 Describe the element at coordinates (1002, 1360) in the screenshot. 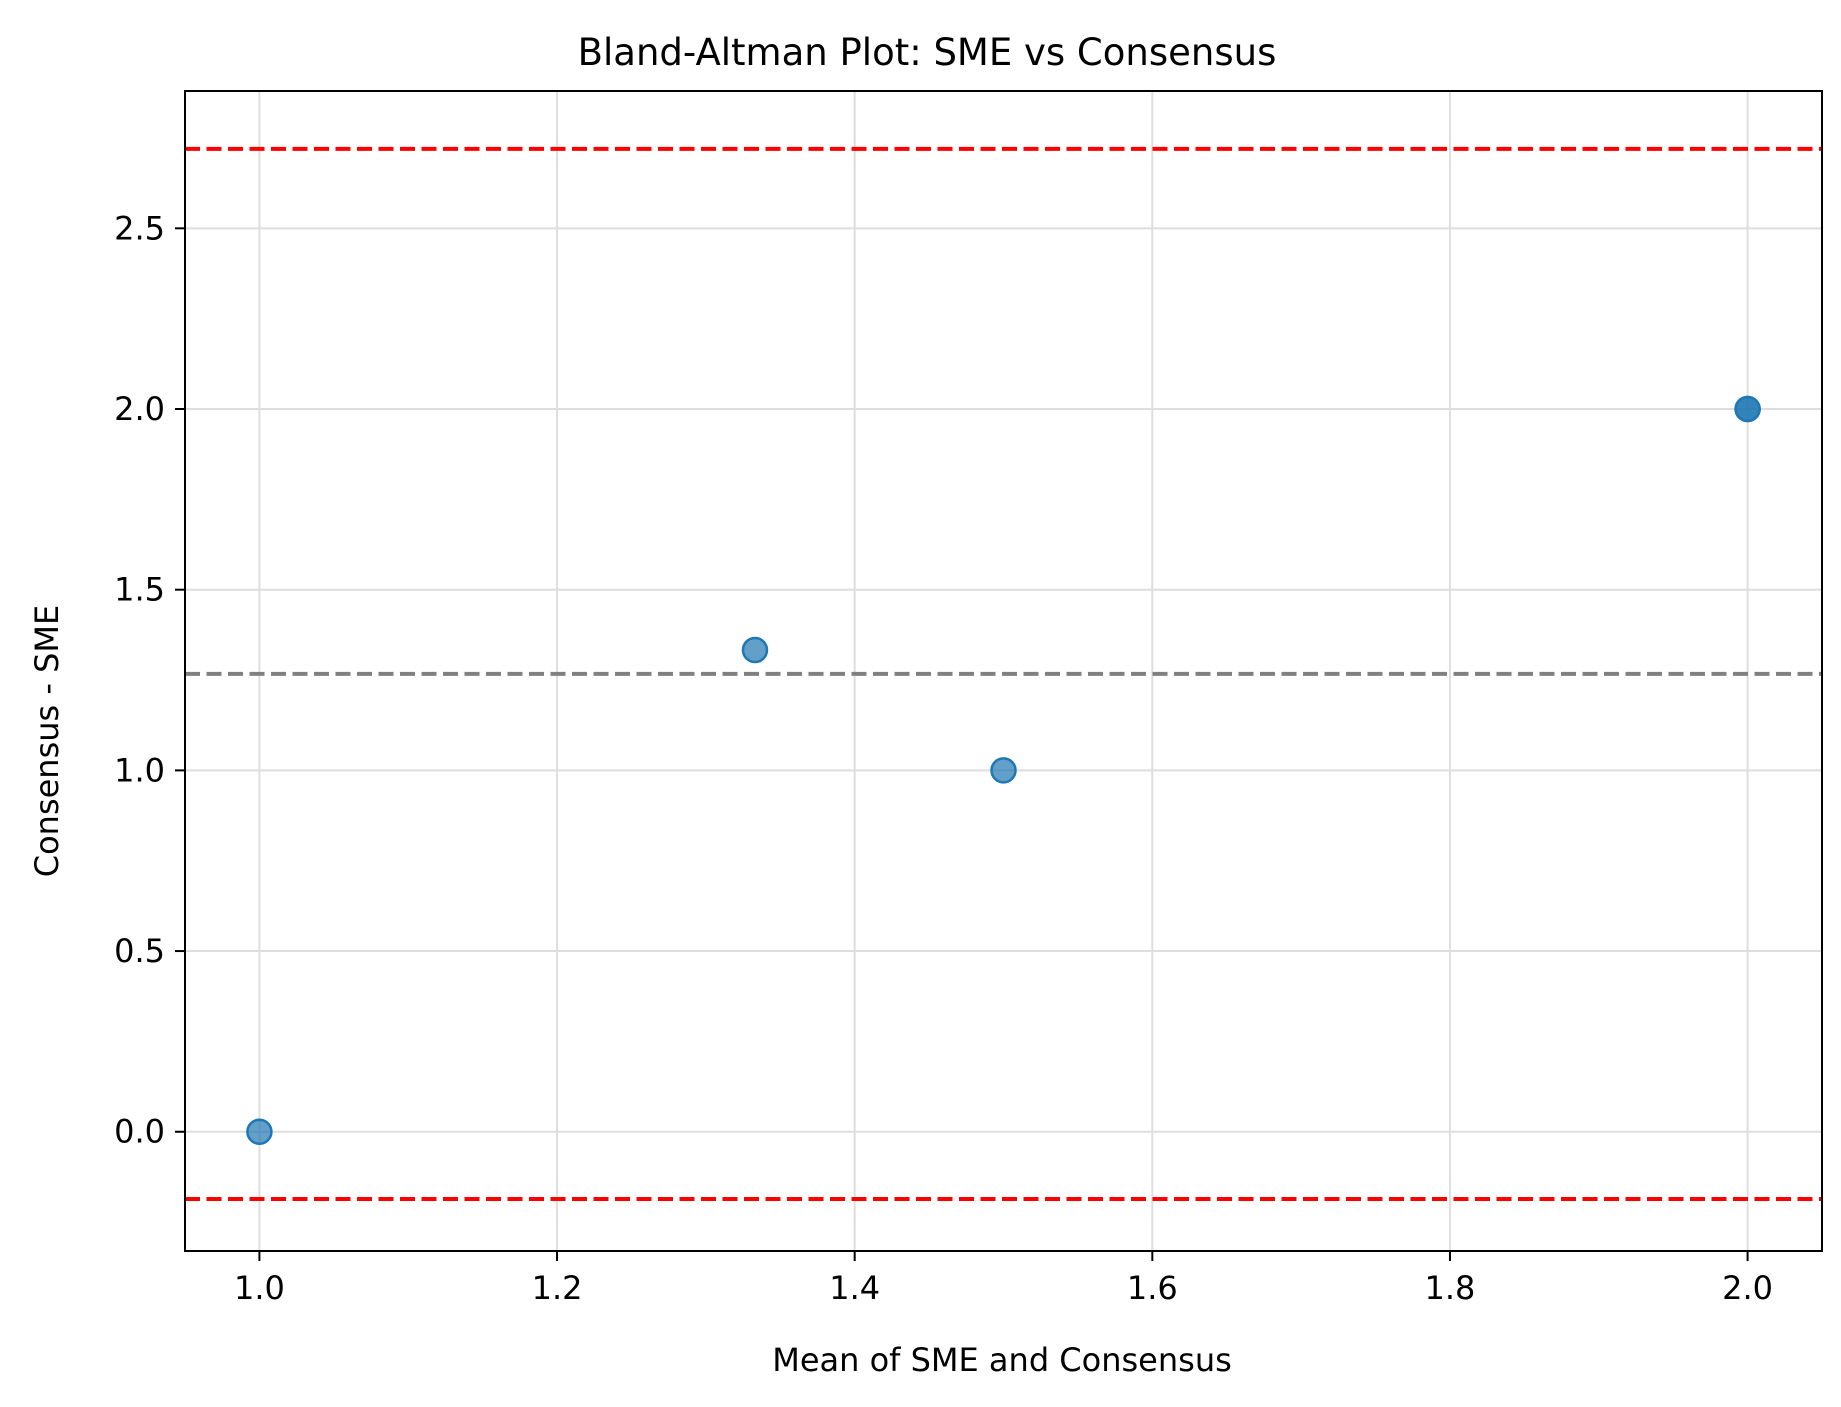

I see `x-axis-label: Mean of SME and Consensus` at that location.